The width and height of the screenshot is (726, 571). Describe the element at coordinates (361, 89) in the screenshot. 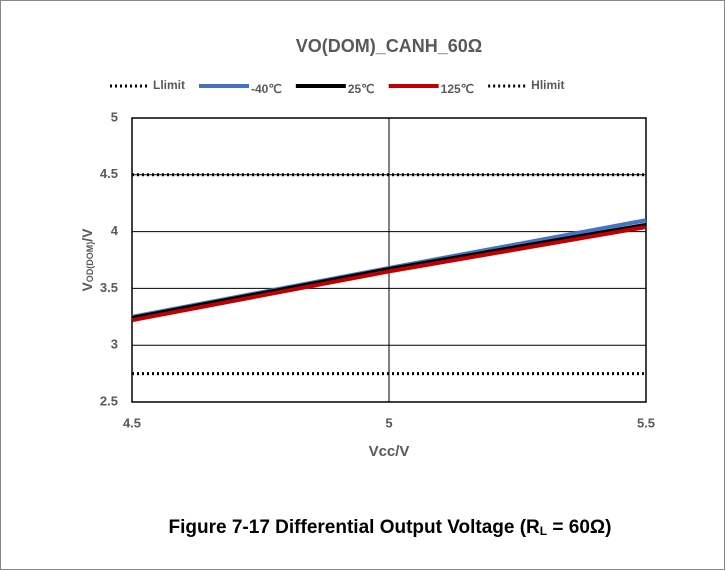

I see `legend-label: 25℃` at that location.